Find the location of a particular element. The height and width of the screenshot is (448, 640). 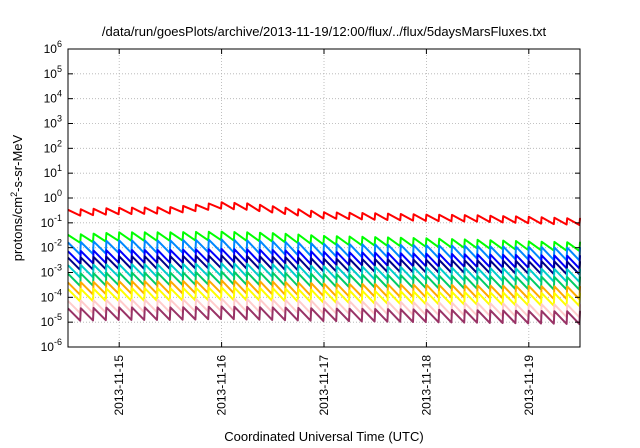

y-tick-exponent: -1 is located at coordinates (58, 218).